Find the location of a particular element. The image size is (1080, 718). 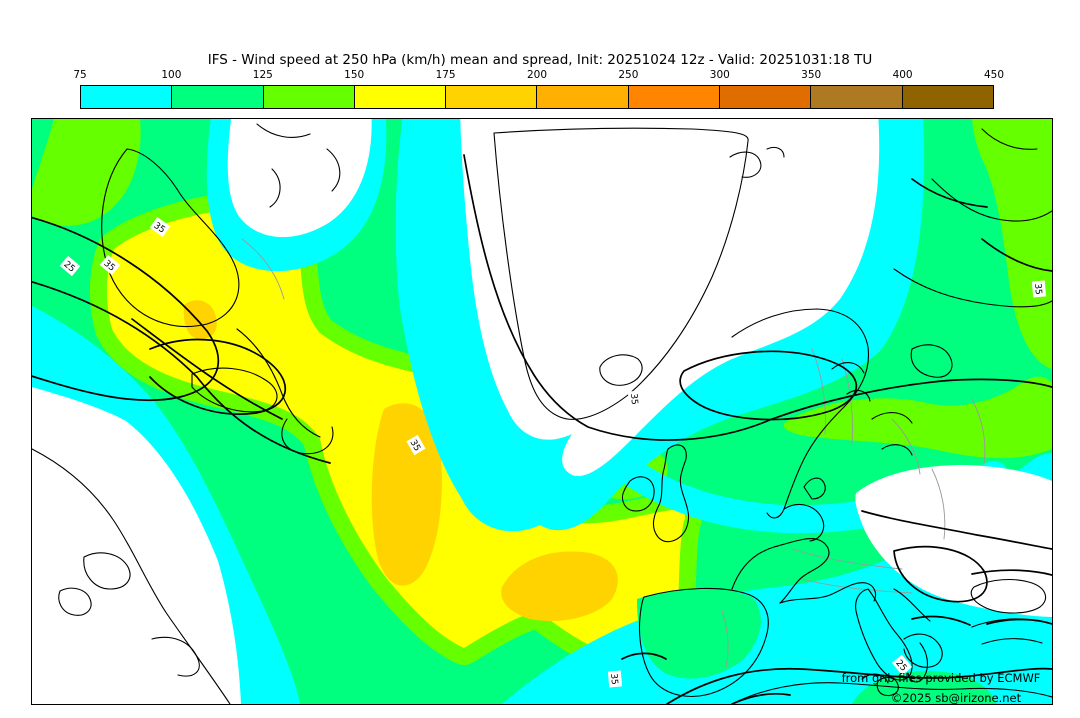

colorbar-tick: 350 is located at coordinates (811, 75).